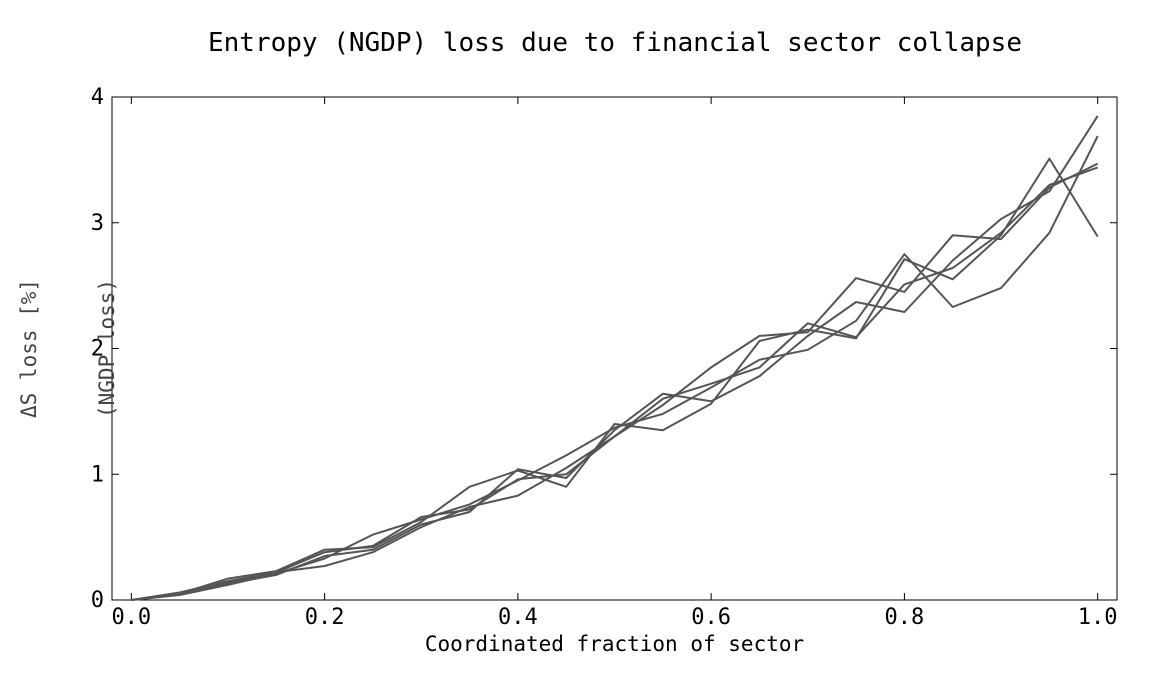 The image size is (1152, 689). I want to click on x-tick-label: 0.4, so click(518, 617).